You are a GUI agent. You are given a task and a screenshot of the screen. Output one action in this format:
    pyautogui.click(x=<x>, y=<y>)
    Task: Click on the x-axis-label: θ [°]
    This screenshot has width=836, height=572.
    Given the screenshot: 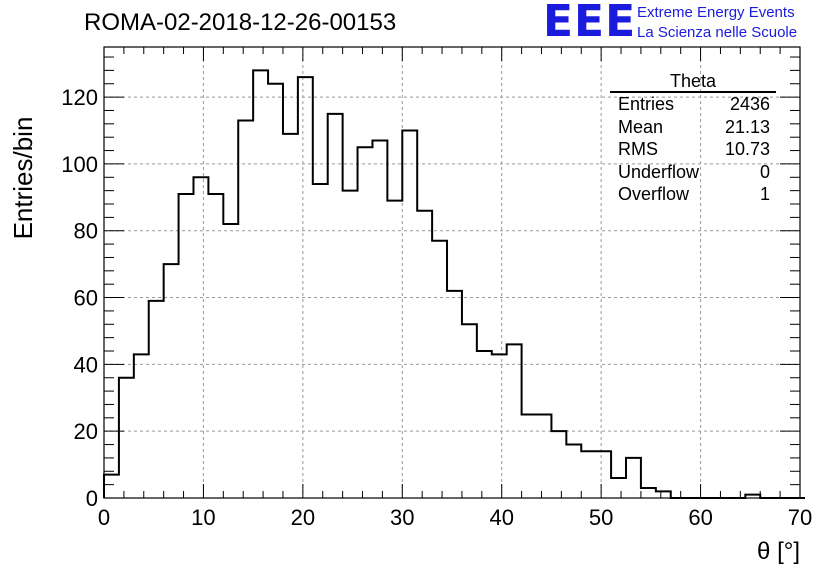 What is the action you would take?
    pyautogui.click(x=778, y=551)
    